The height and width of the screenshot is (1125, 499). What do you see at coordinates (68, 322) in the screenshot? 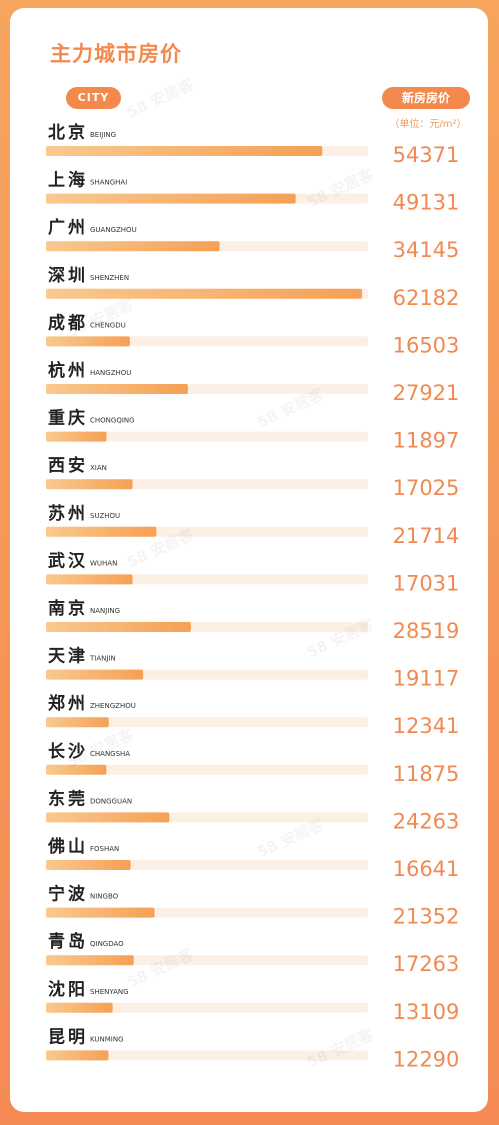
I see `city-name-label: 成都` at bounding box center [68, 322].